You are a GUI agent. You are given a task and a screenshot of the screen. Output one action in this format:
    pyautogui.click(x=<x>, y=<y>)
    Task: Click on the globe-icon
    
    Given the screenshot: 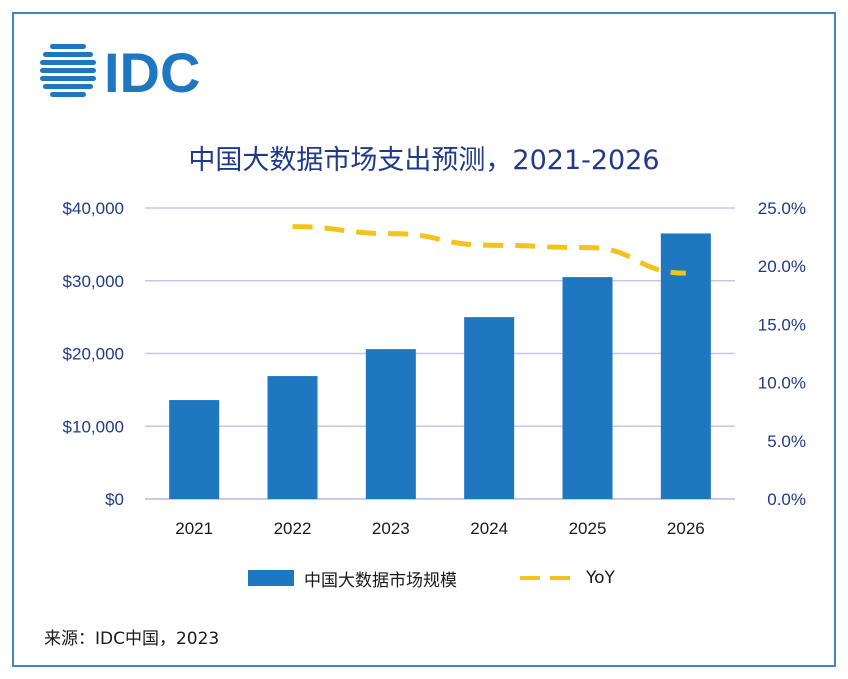 What is the action you would take?
    pyautogui.click(x=68, y=70)
    